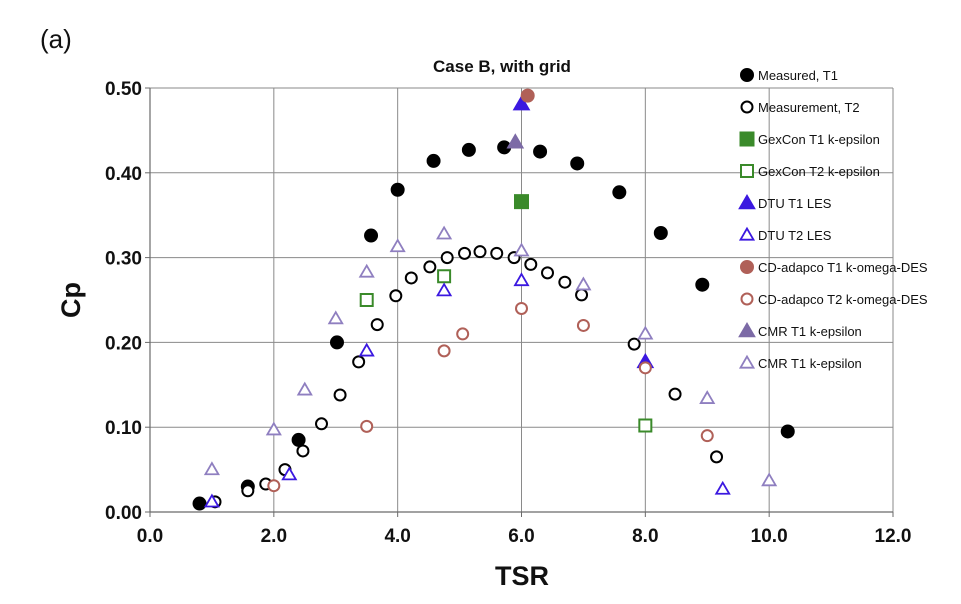 This screenshot has height=604, width=961. Describe the element at coordinates (769, 536) in the screenshot. I see `x-tick-label: 10.0` at that location.